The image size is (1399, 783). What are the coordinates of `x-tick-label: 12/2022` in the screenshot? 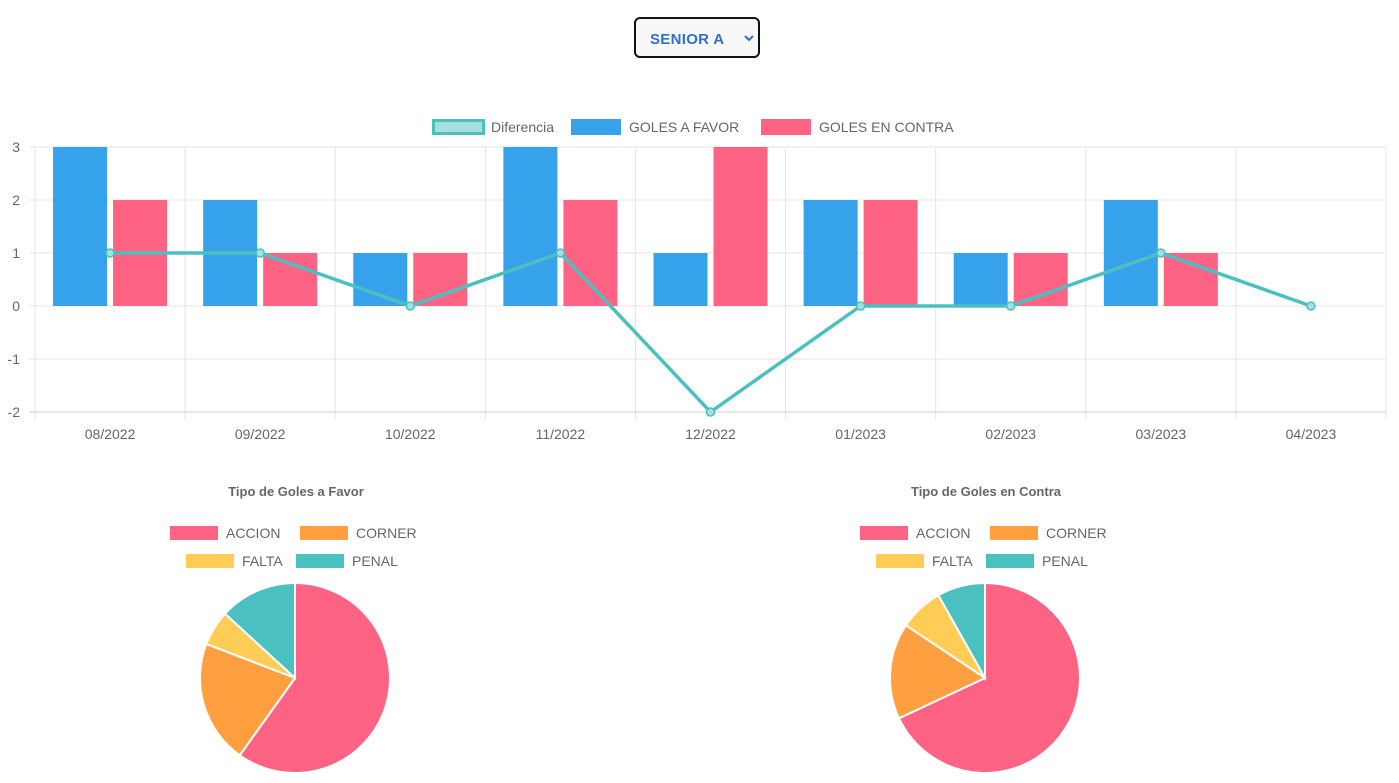 It's located at (710, 434).